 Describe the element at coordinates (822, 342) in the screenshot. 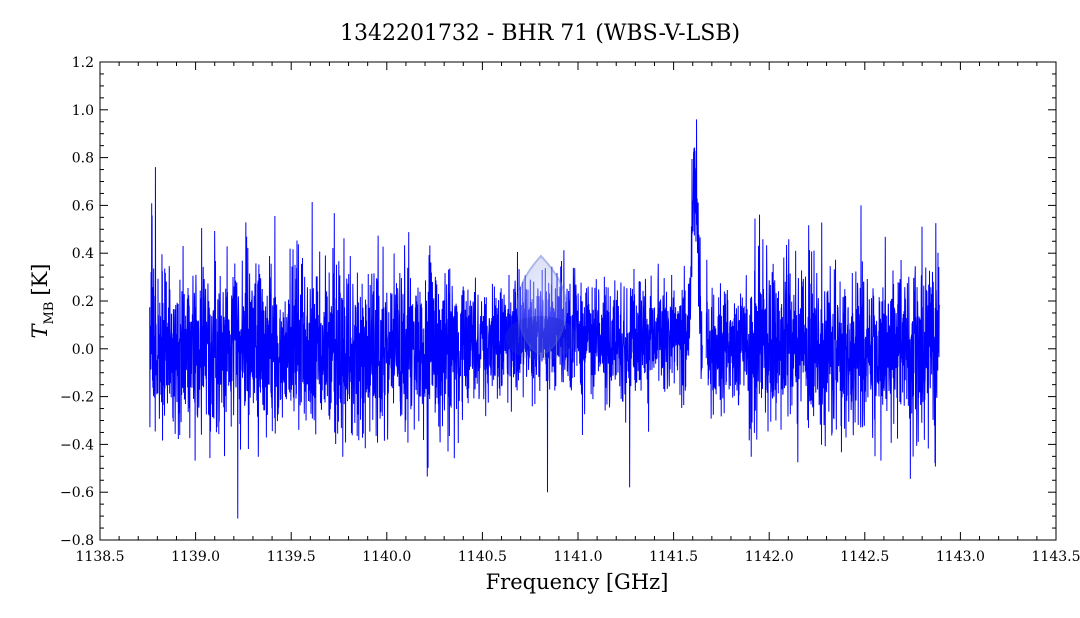

I see `series-line` at that location.